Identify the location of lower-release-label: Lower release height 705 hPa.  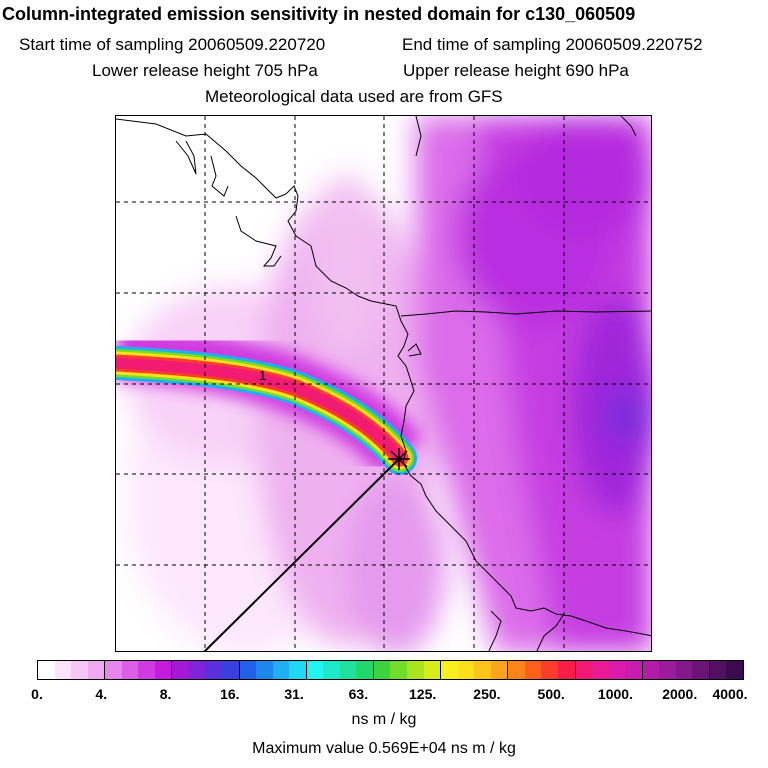
(205, 70).